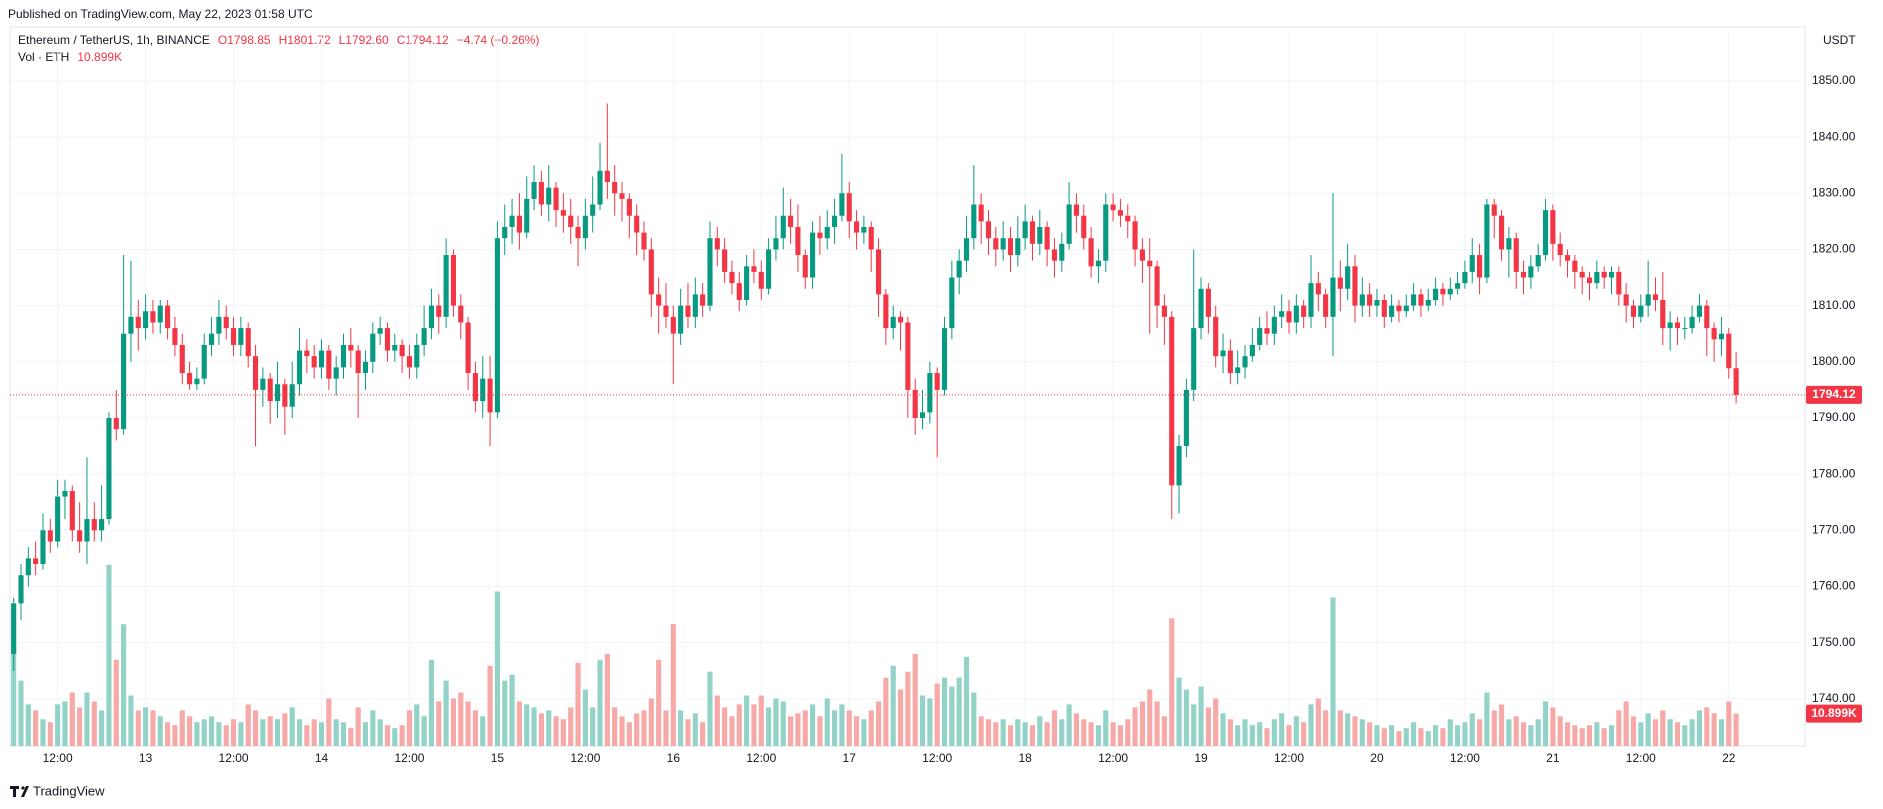 This screenshot has height=809, width=1883. What do you see at coordinates (19, 791) in the screenshot?
I see `logo` at bounding box center [19, 791].